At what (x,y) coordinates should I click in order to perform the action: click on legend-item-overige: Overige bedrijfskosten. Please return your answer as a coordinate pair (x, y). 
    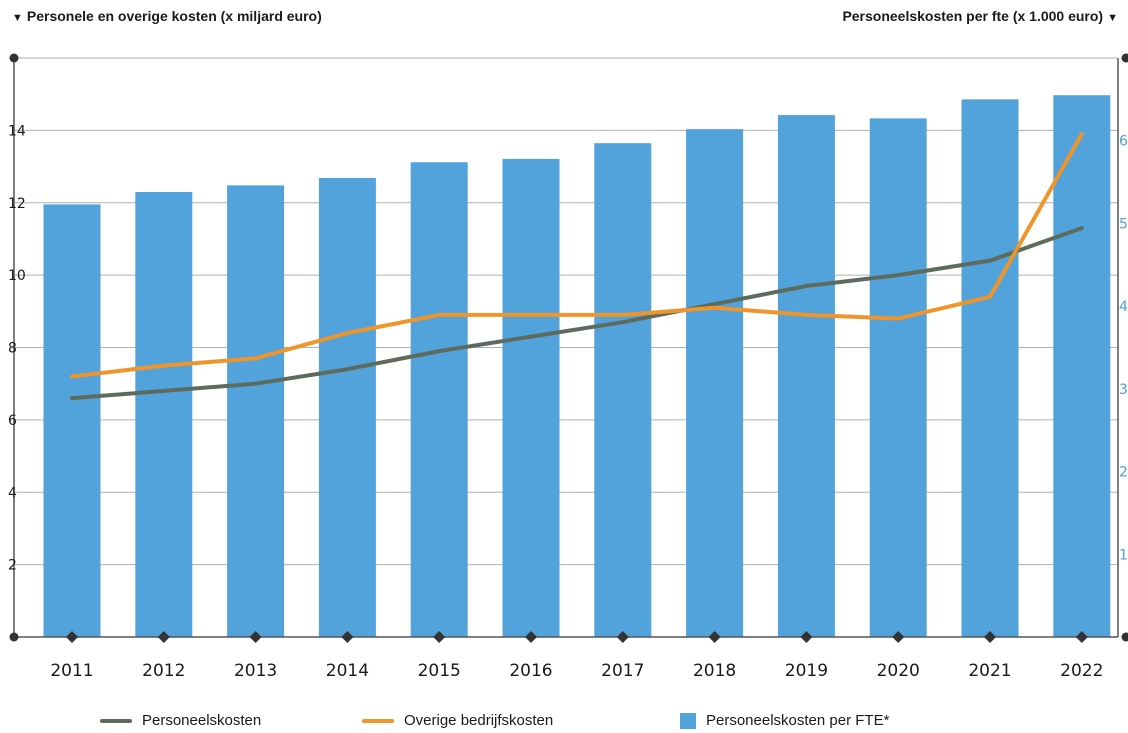
    Looking at the image, I should click on (457, 720).